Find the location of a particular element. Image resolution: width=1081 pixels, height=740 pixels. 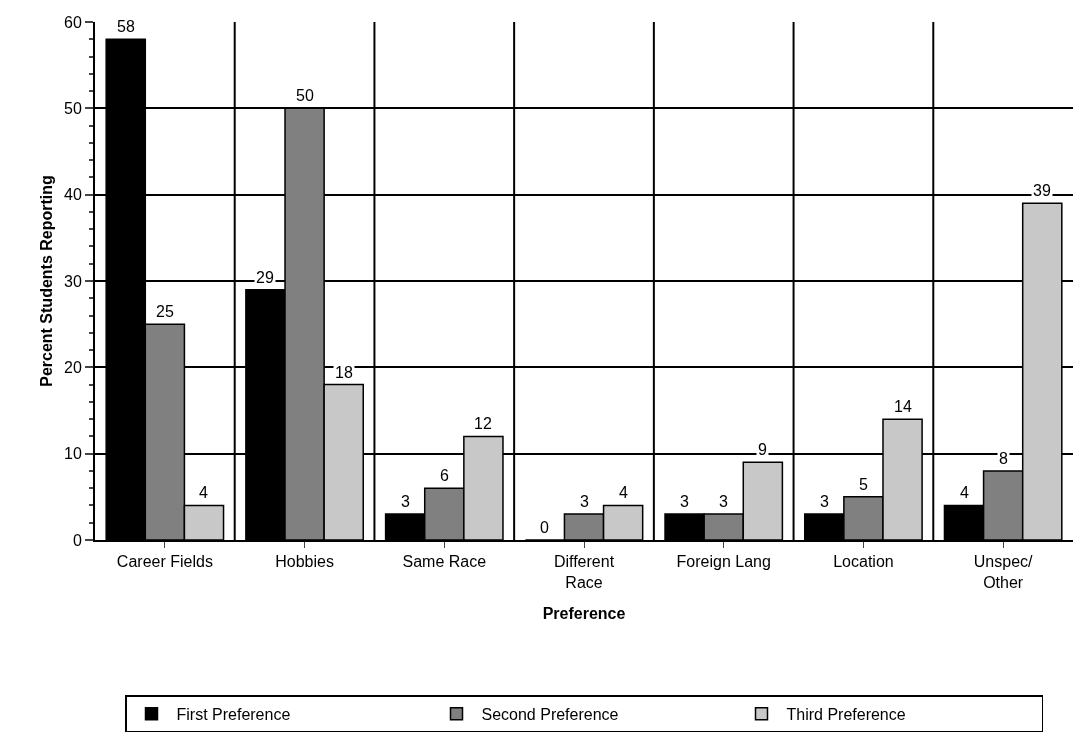

data-label: 8 is located at coordinates (1003, 458).